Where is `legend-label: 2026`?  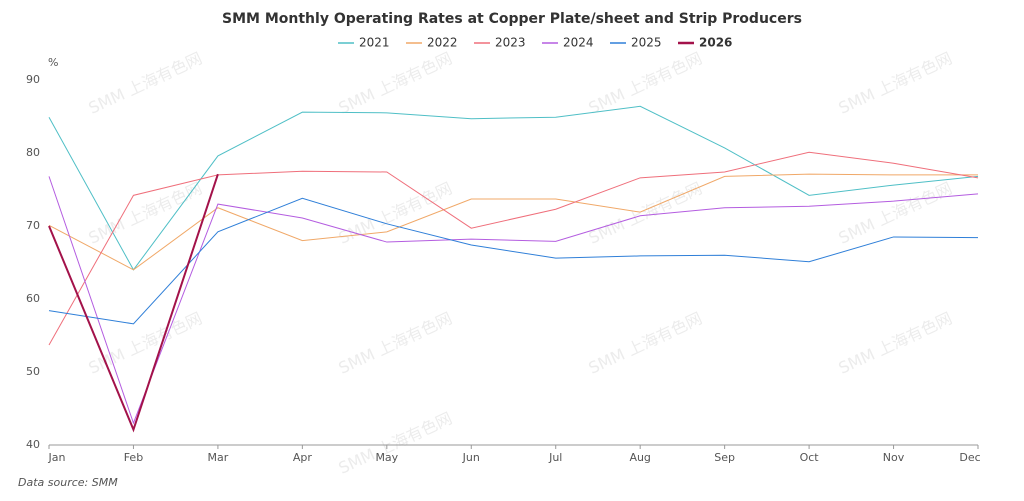
legend-label: 2026 is located at coordinates (715, 43).